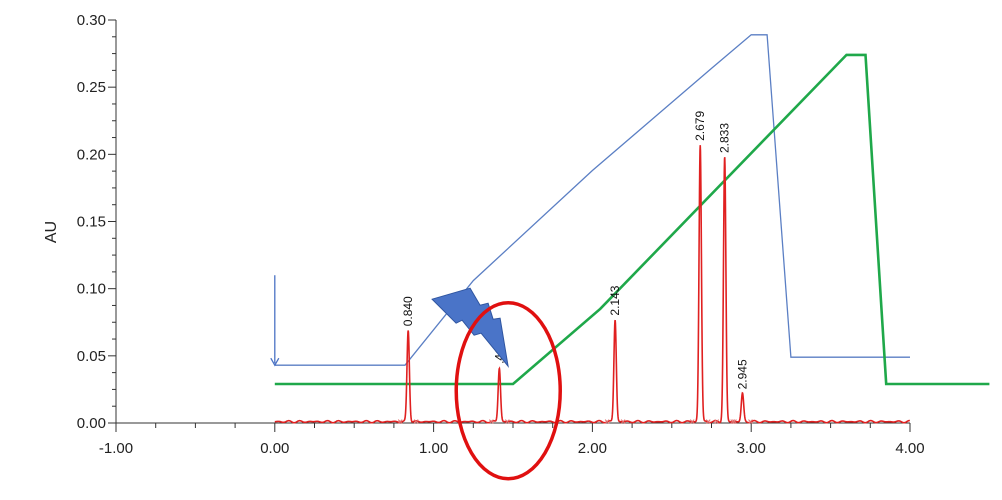 The width and height of the screenshot is (1002, 500). I want to click on highlight-circle, so click(508, 391).